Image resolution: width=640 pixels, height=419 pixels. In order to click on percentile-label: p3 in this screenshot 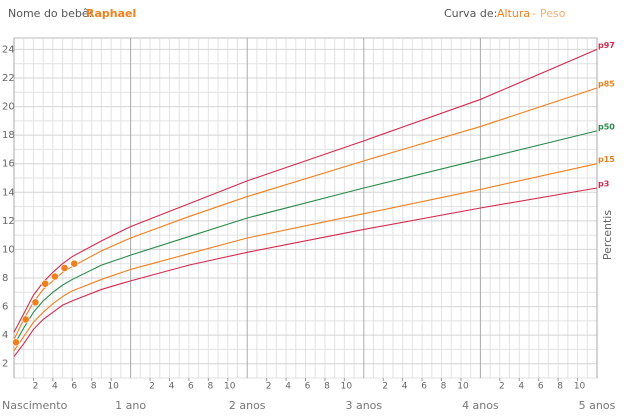, I will do `click(603, 184)`.